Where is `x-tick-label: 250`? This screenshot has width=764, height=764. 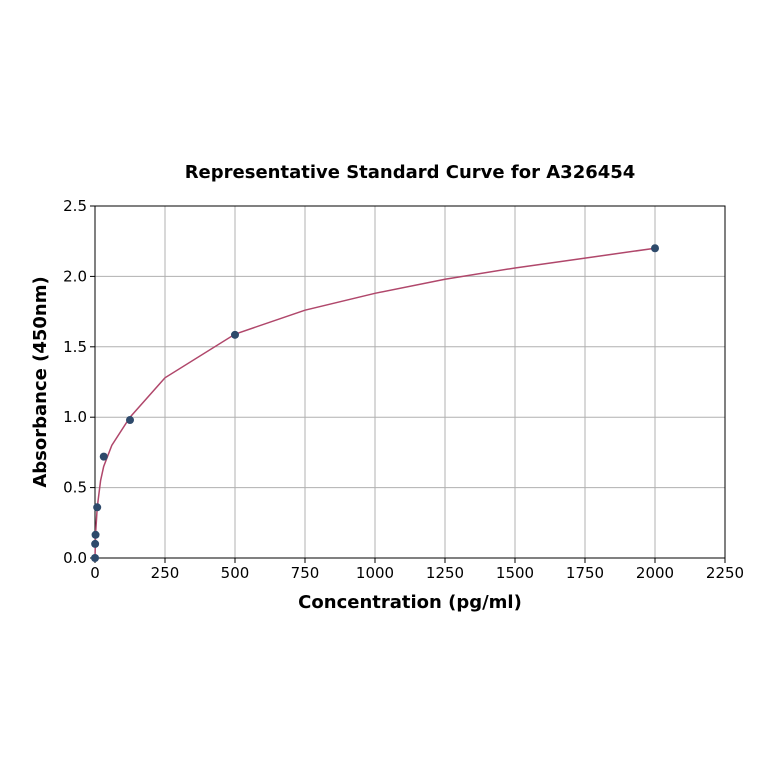
x-tick-label: 250 is located at coordinates (165, 573).